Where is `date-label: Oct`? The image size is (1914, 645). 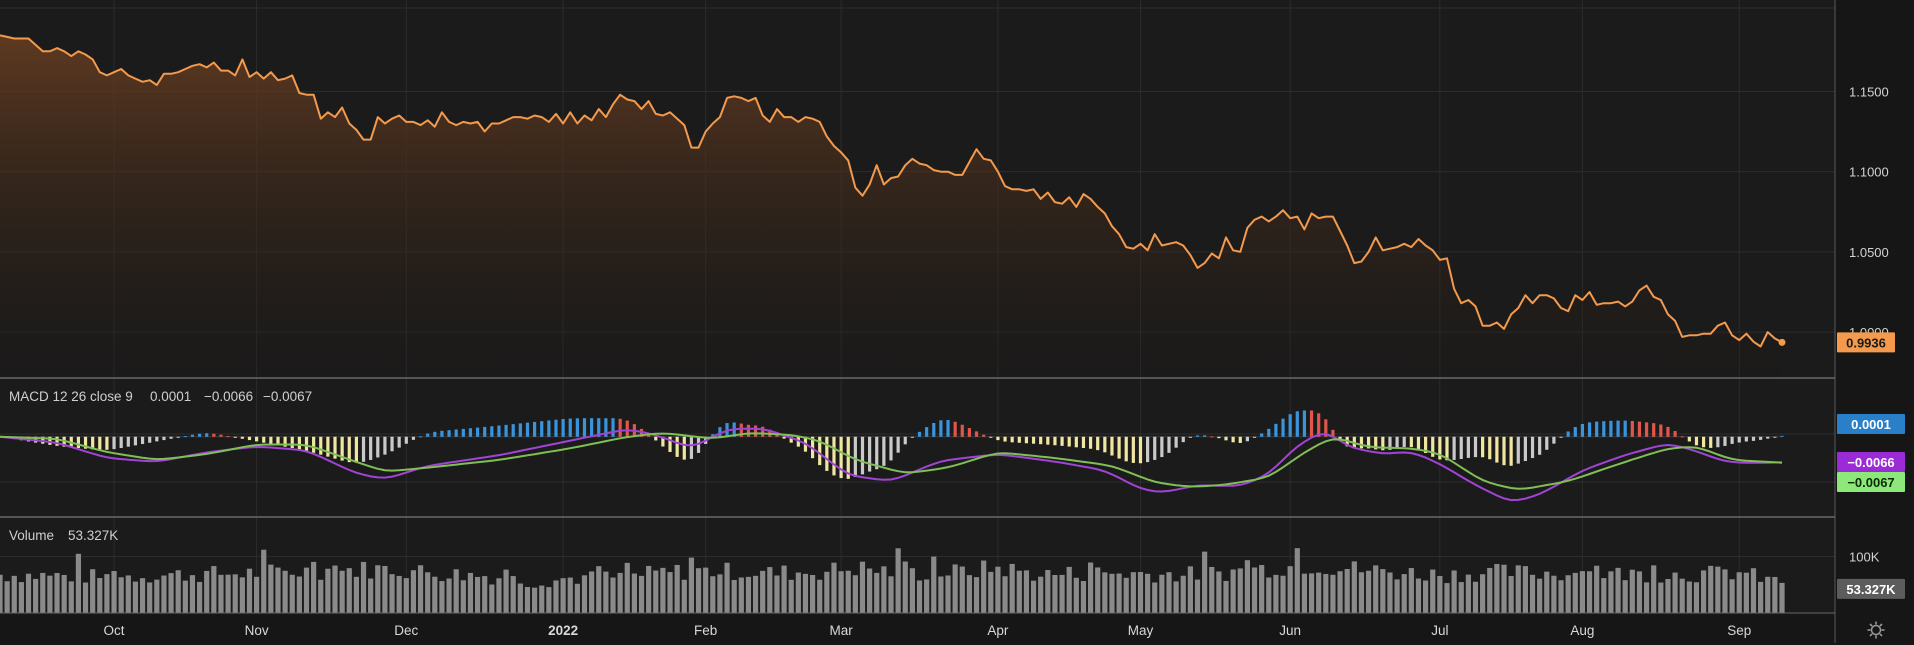
date-label: Oct is located at coordinates (114, 630).